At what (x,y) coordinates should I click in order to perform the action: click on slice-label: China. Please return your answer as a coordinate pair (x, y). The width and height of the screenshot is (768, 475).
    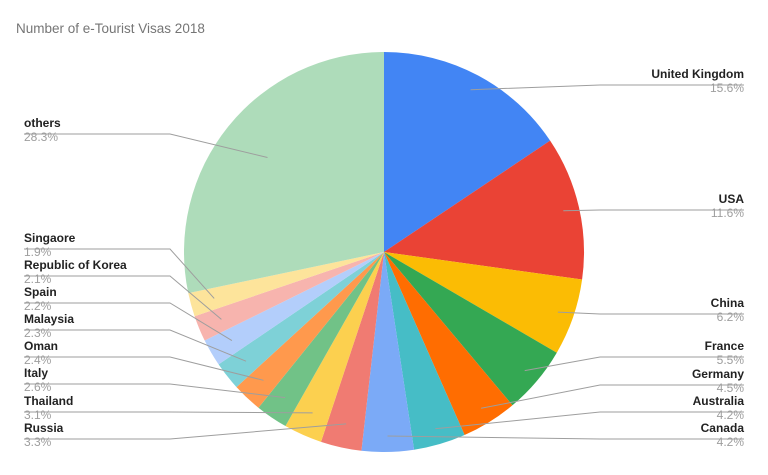
    Looking at the image, I should click on (728, 303).